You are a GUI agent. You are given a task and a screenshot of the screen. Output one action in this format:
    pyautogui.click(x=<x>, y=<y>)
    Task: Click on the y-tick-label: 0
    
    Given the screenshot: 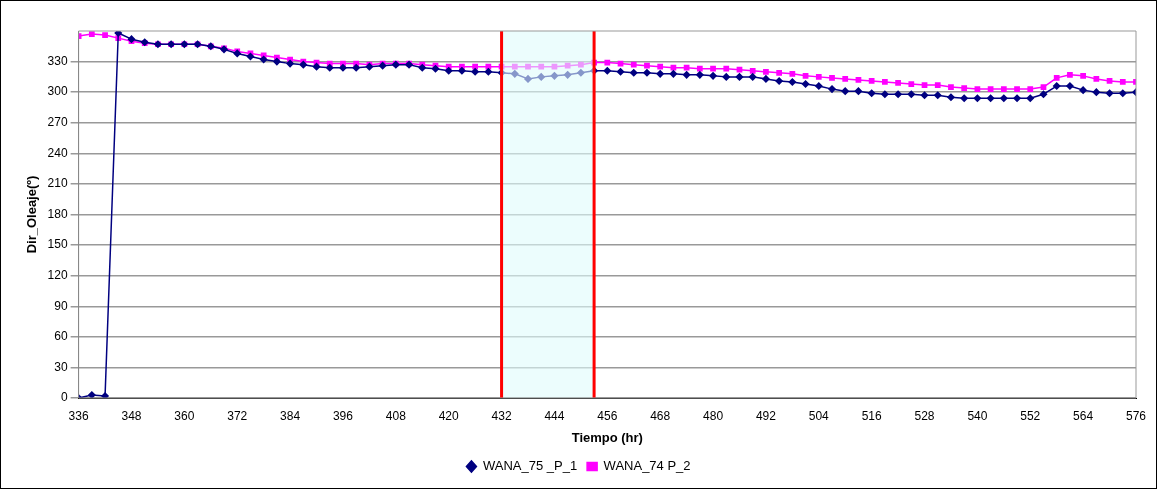 What is the action you would take?
    pyautogui.click(x=64, y=397)
    